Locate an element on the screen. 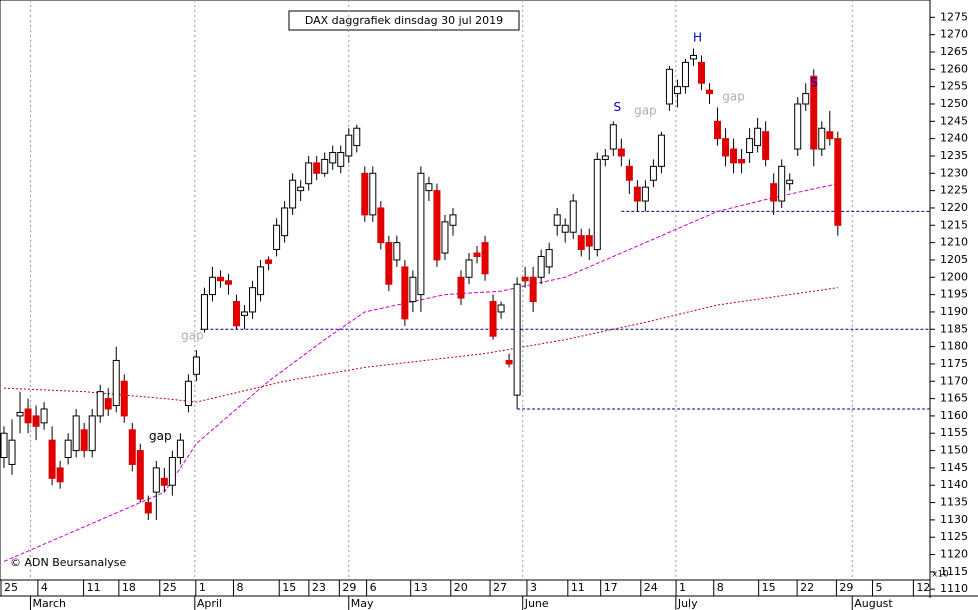 The image size is (978, 610). y-tick-label: 1165 is located at coordinates (954, 398).